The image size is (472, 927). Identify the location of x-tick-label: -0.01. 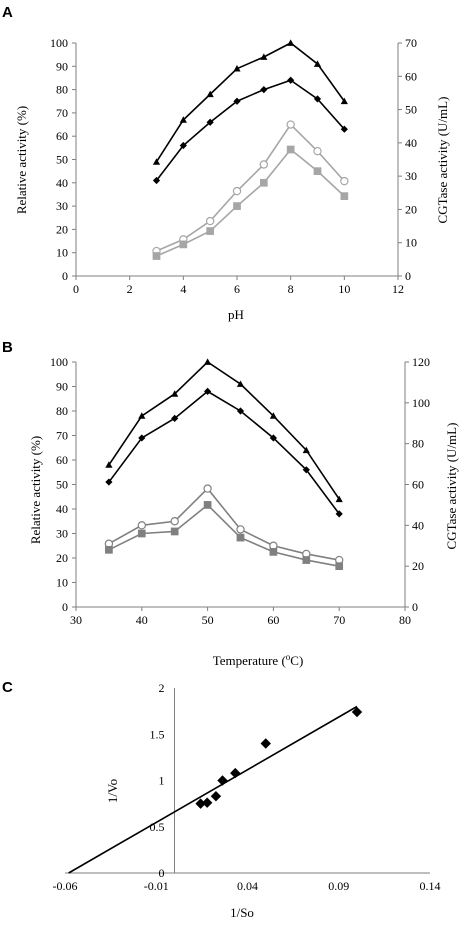
(156, 886).